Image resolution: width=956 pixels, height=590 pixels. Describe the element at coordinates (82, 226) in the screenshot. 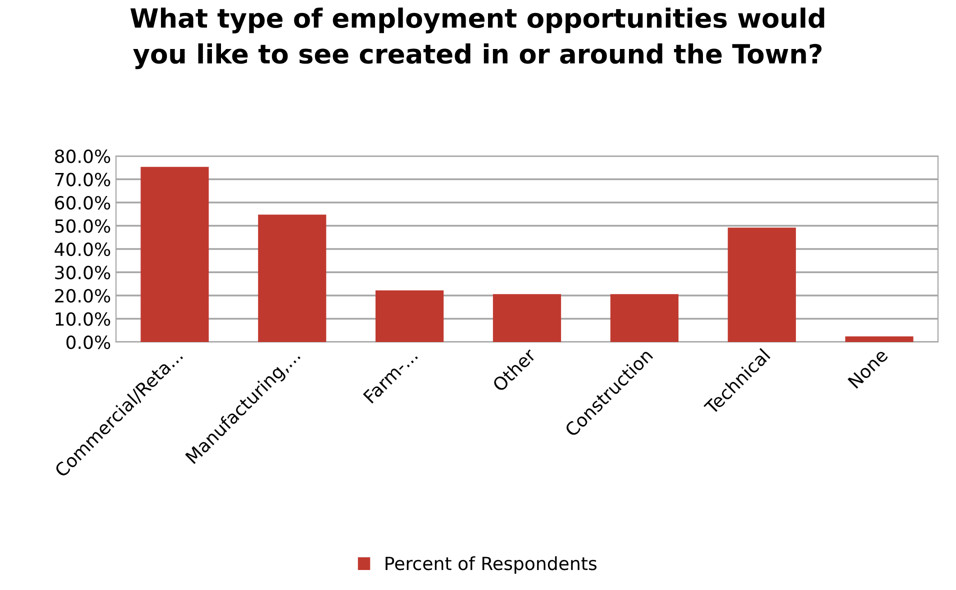

I see `y-tick-label: 50.0%` at that location.